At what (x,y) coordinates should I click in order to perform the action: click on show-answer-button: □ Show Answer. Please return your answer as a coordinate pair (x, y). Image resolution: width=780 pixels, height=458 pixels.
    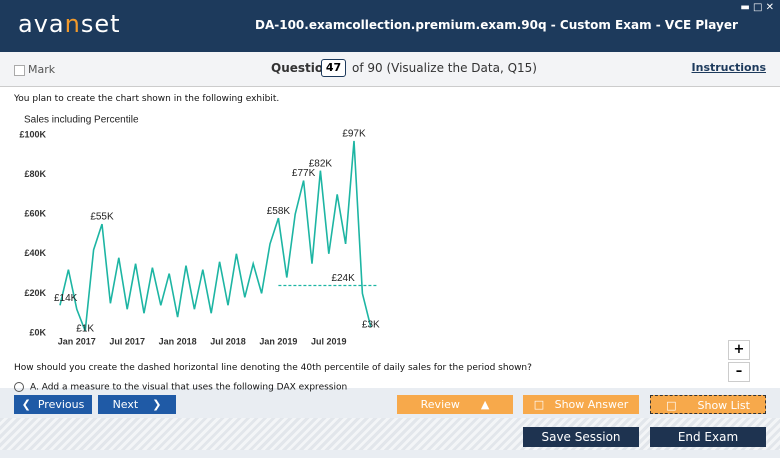
    Looking at the image, I should click on (581, 404).